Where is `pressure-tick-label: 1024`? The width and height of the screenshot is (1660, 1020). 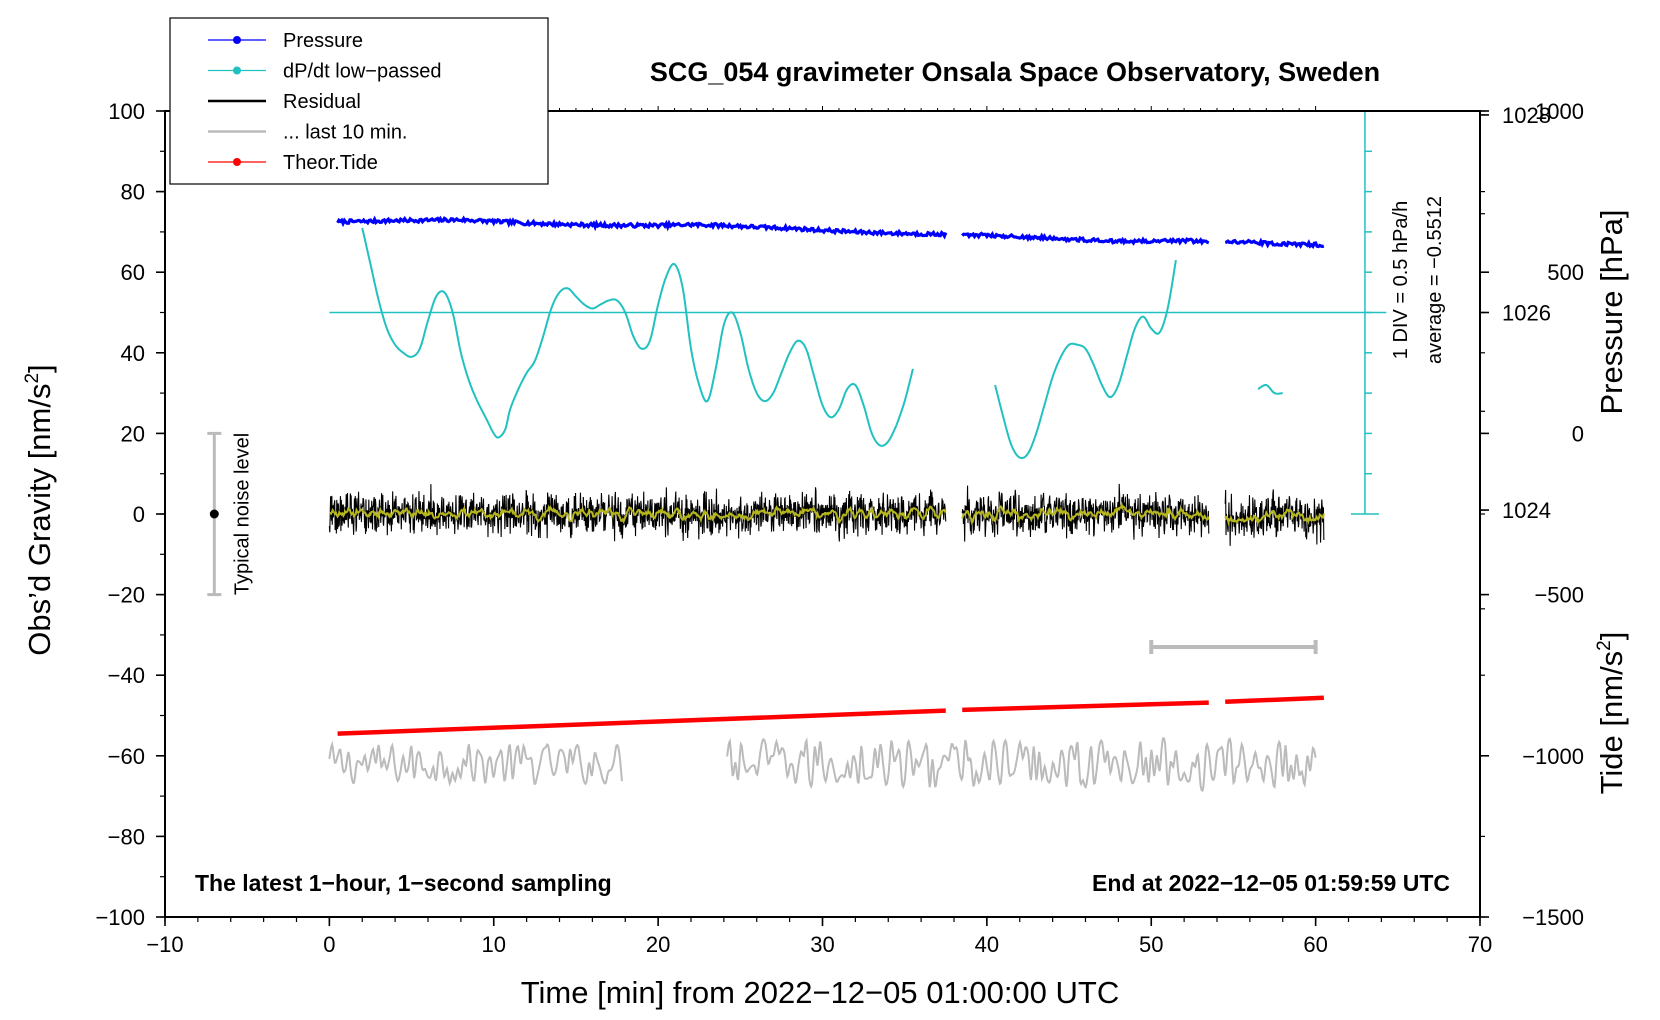
pressure-tick-label: 1024 is located at coordinates (1526, 510).